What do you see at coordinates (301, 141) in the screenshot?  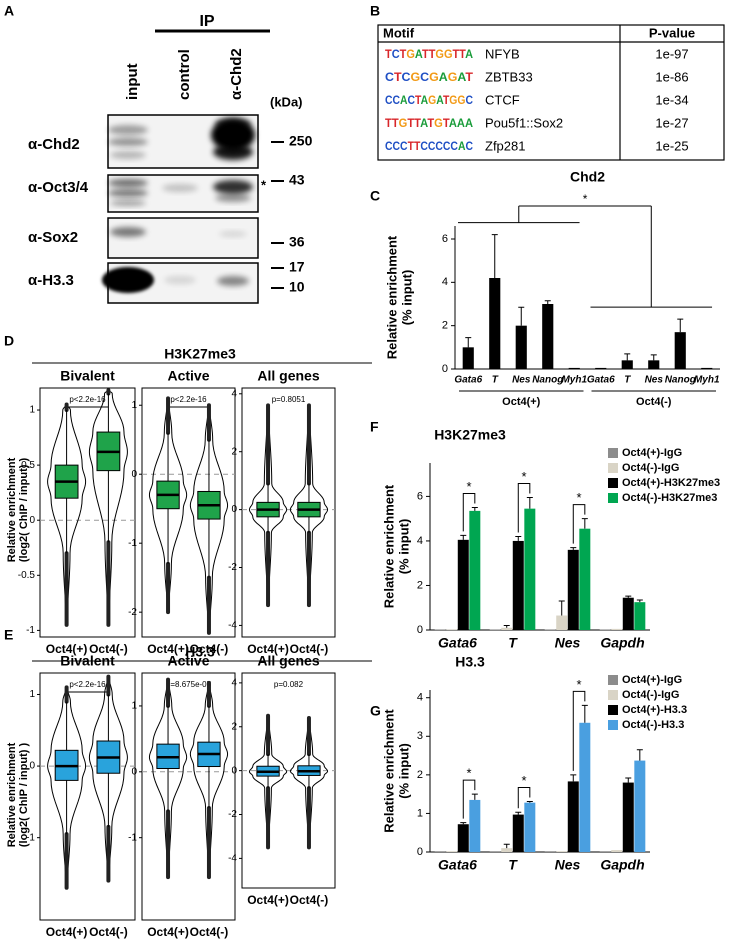 I see `marker-label: 250` at bounding box center [301, 141].